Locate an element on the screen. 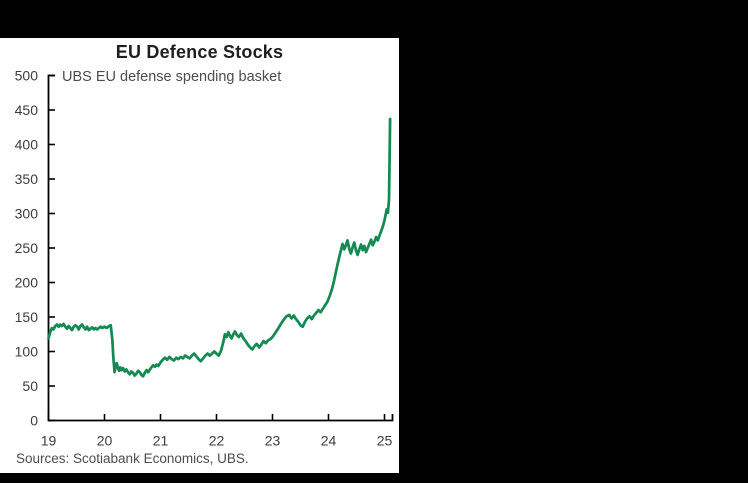 This screenshot has height=483, width=748. y-axis-tick-label: 450 is located at coordinates (27, 110).